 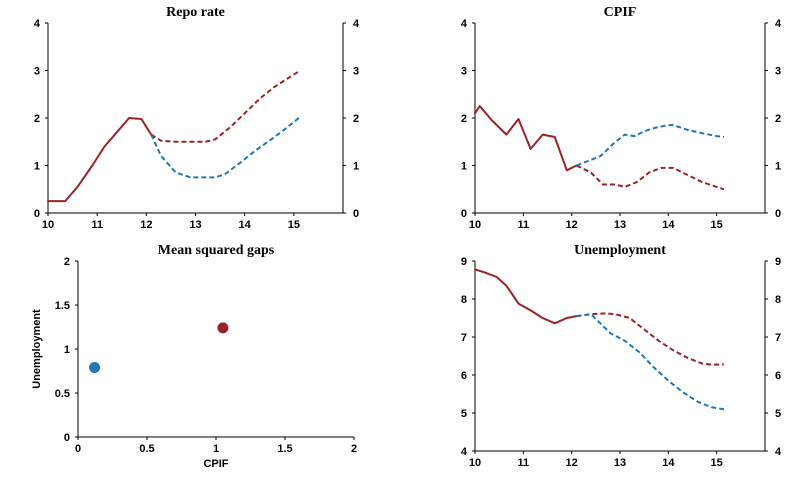 I want to click on x-tick-label: 0, so click(x=78, y=449).